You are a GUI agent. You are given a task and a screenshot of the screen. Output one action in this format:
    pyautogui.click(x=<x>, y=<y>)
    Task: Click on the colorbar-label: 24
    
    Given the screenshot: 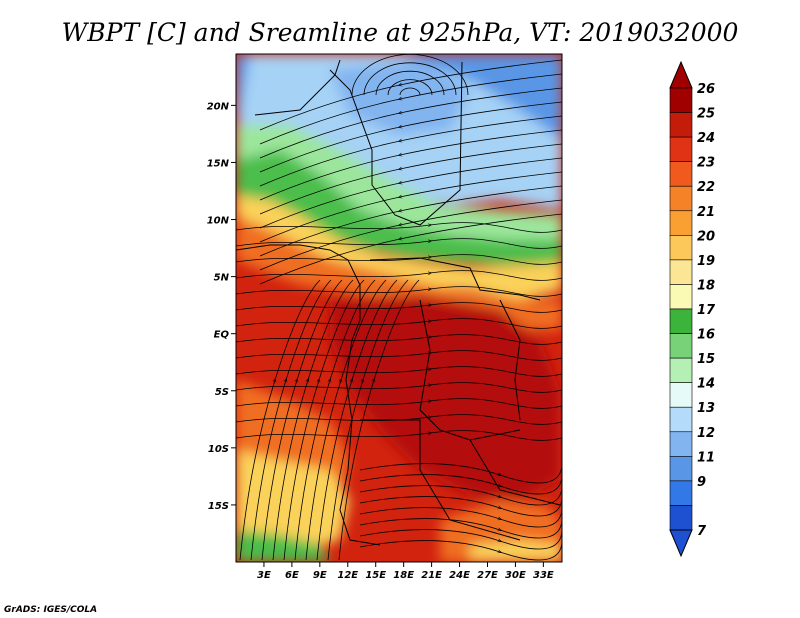 What is the action you would take?
    pyautogui.click(x=706, y=138)
    